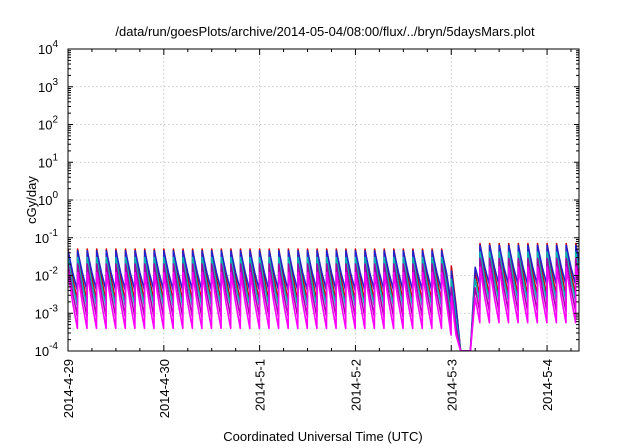 This screenshot has height=448, width=640. What do you see at coordinates (164, 388) in the screenshot?
I see `x-tick-label: 2014-4-30` at bounding box center [164, 388].